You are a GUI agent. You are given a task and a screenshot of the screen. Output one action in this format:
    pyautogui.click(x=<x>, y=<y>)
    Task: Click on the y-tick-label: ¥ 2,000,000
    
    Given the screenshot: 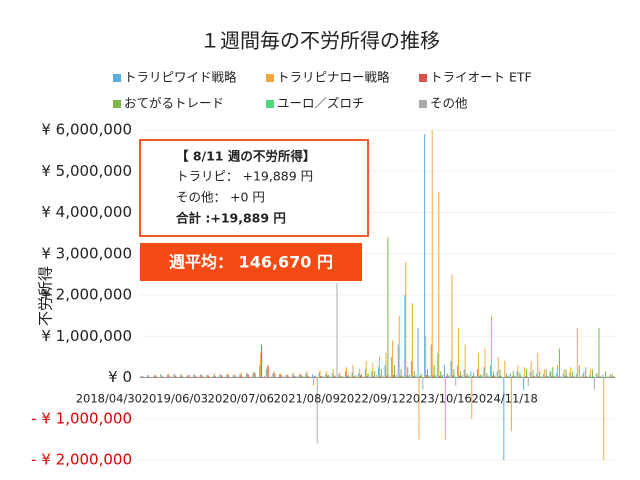 What is the action you would take?
    pyautogui.click(x=86, y=295)
    